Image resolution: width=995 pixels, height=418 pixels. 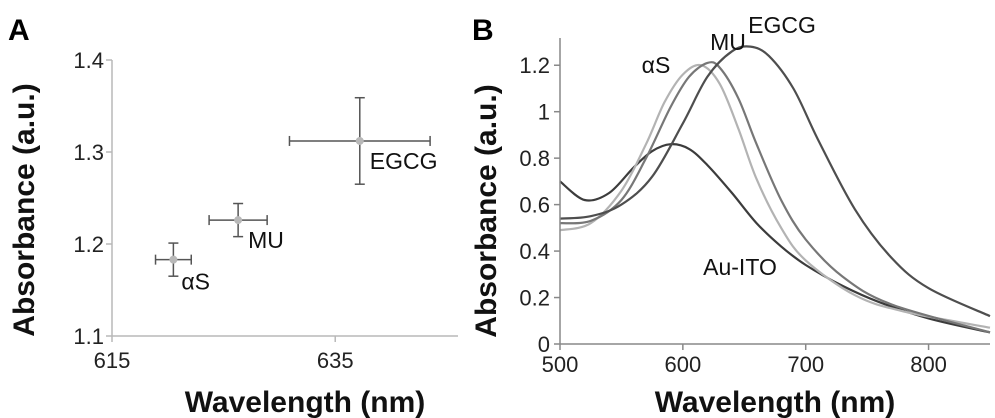 I want to click on panel-b-x-axis-label: Wavelength (nm), so click(x=775, y=402).